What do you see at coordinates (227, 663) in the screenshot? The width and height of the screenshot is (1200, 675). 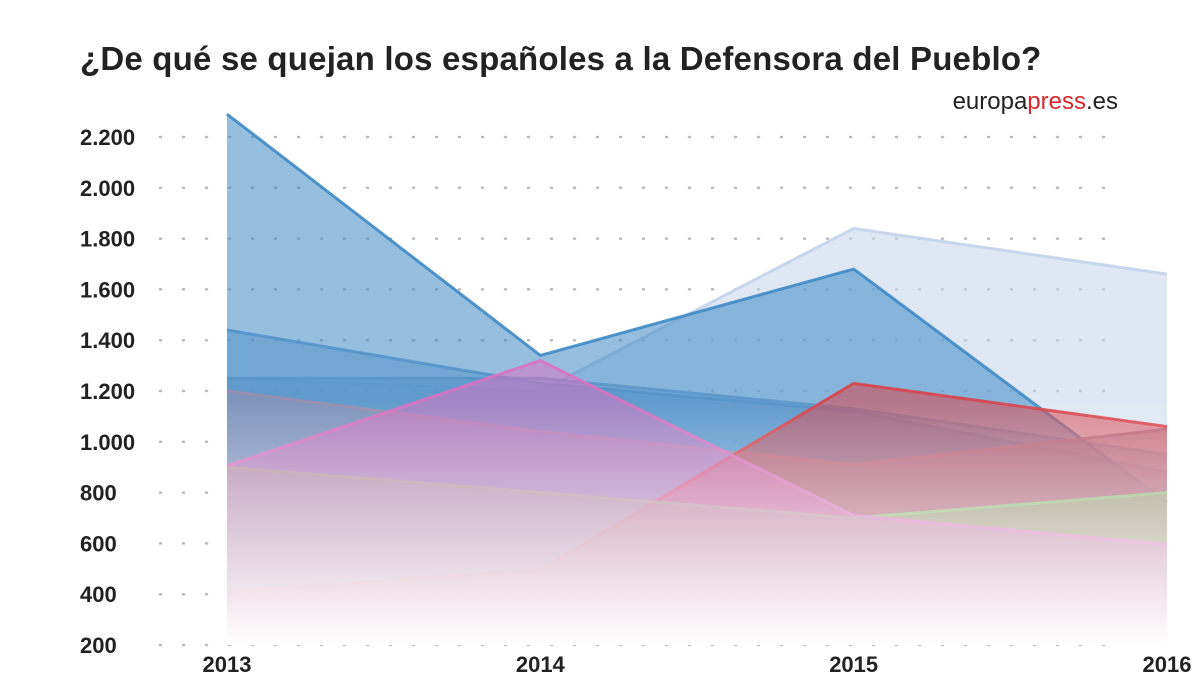 I see `x-tick-label: 2013` at bounding box center [227, 663].